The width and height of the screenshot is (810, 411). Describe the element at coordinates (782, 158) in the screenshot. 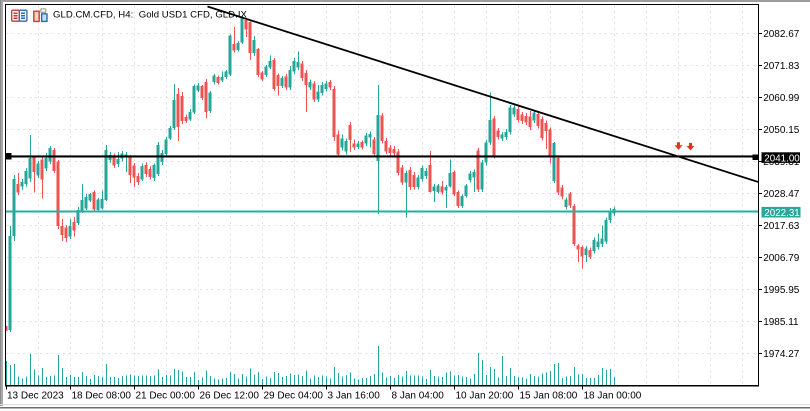

I see `svg-text: 2041.00` at that location.